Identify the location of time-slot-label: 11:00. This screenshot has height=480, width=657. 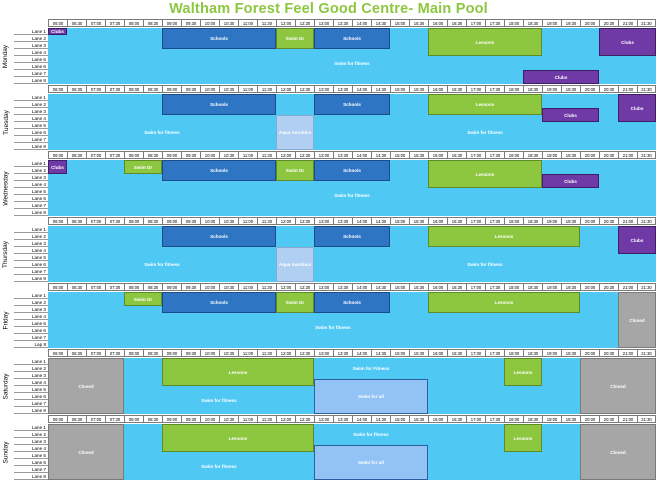
(247, 419).